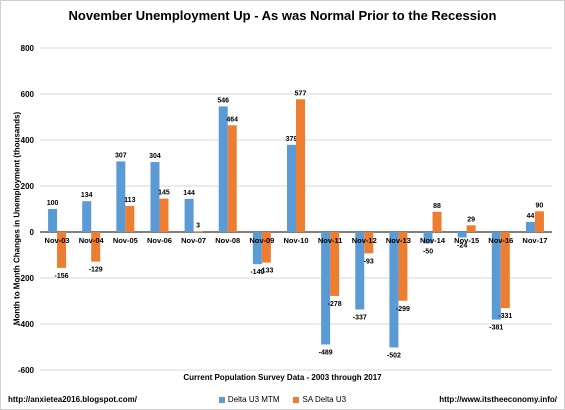  I want to click on data-label: 307, so click(121, 155).